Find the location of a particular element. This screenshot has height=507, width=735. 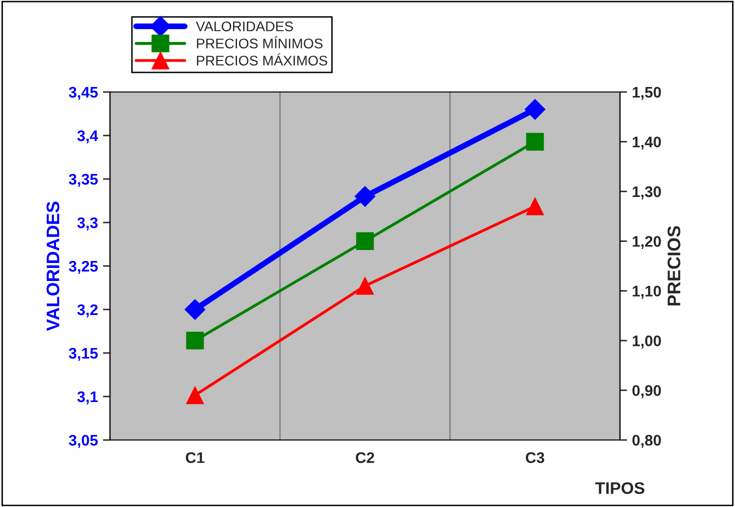

y-tick-label: 3,45 is located at coordinates (83, 93).